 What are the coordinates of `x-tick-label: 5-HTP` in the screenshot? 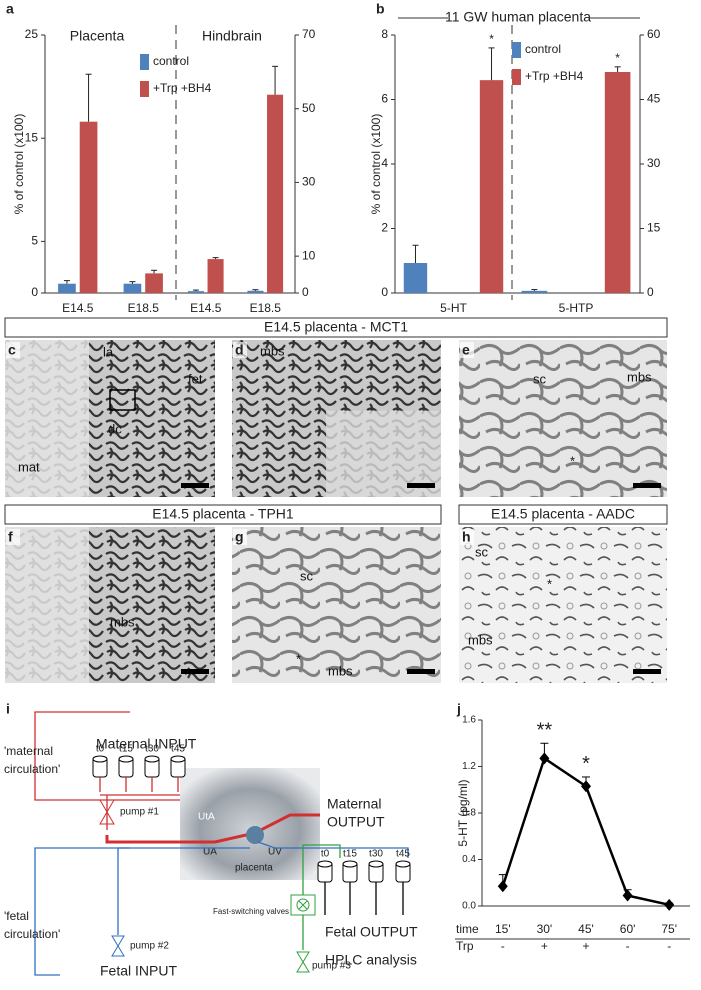 It's located at (576, 308).